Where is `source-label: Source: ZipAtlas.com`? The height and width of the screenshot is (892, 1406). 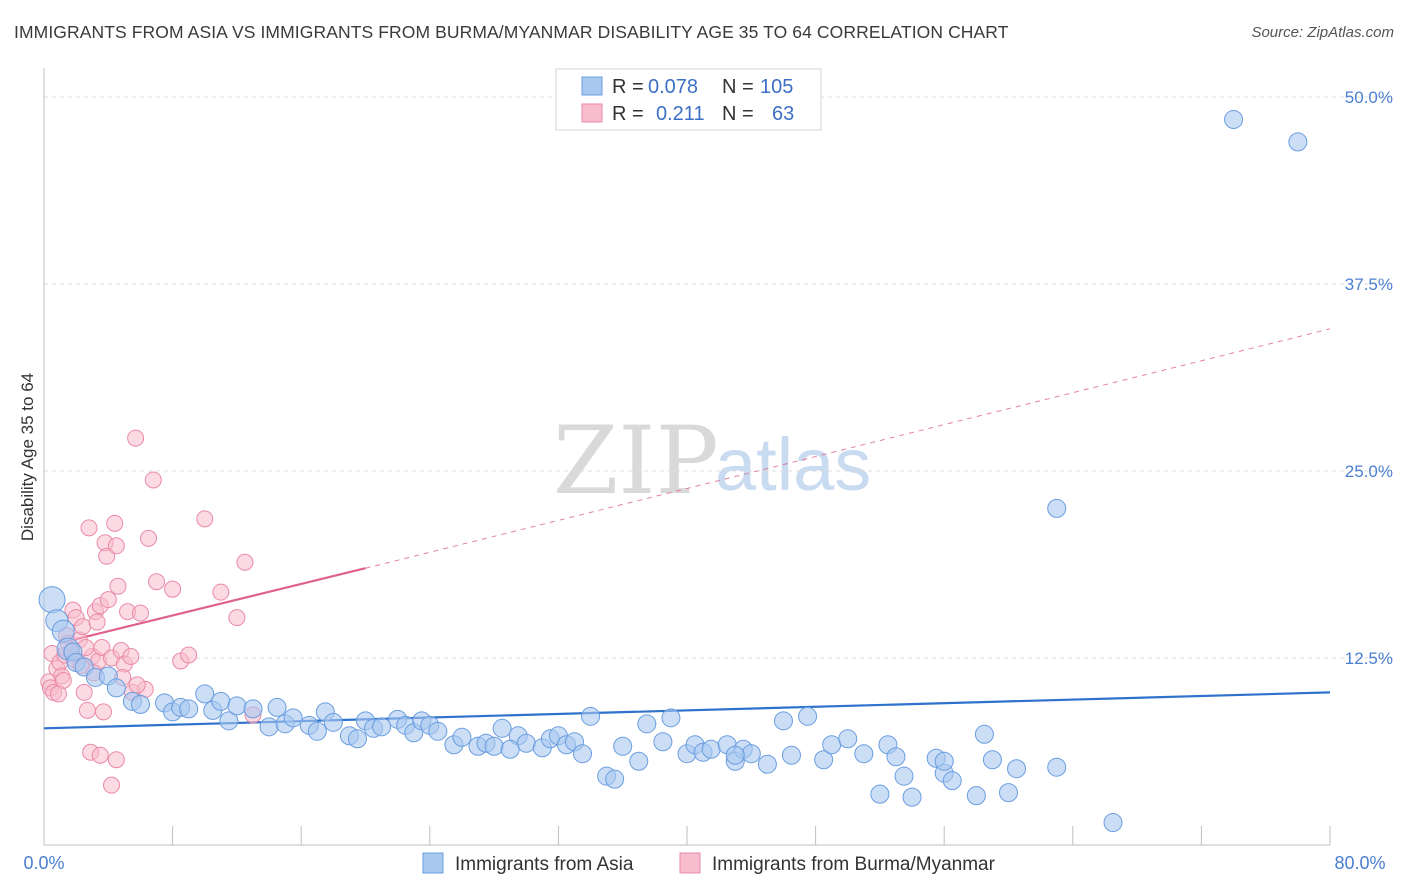
source-label: Source: ZipAtlas.com is located at coordinates (1322, 32).